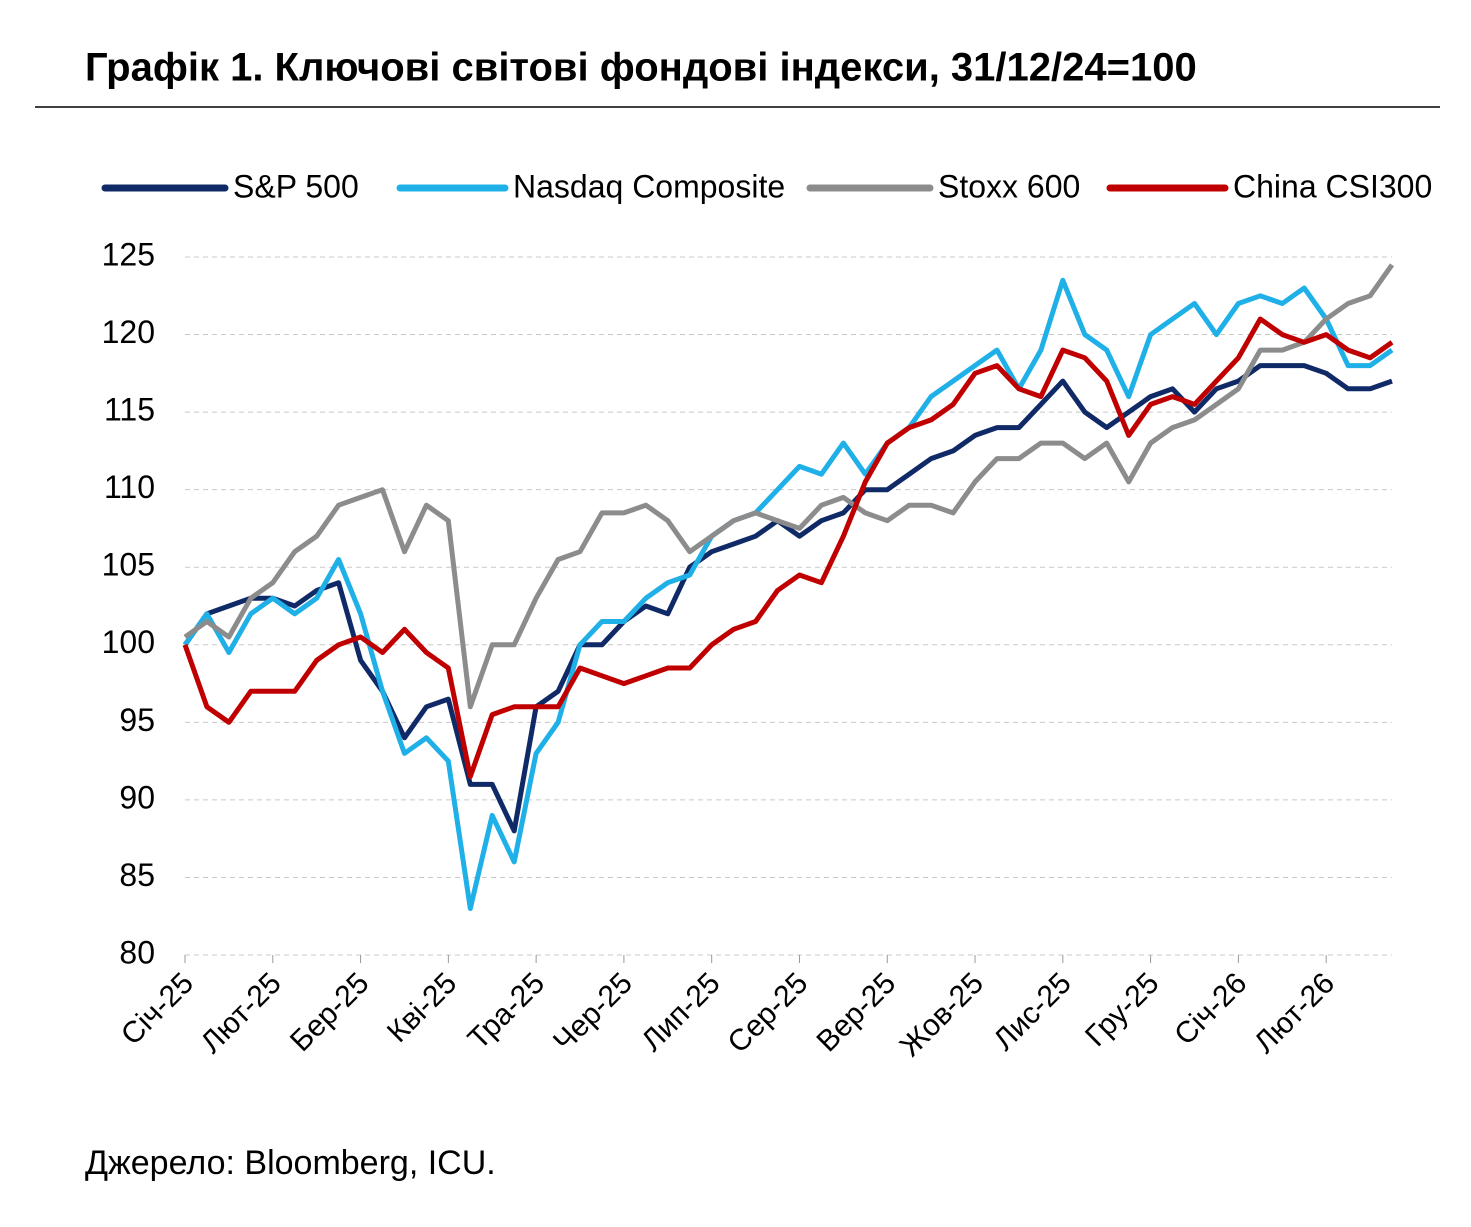  I want to click on x-tick-label: Гру-25, so click(1122, 1010).